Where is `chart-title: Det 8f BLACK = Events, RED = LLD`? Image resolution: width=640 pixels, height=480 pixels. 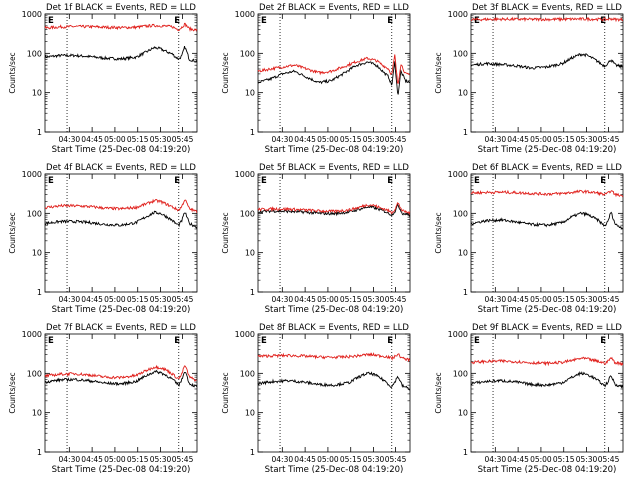
chart-title: Det 8f BLACK = Events, RED = LLD is located at coordinates (334, 328).